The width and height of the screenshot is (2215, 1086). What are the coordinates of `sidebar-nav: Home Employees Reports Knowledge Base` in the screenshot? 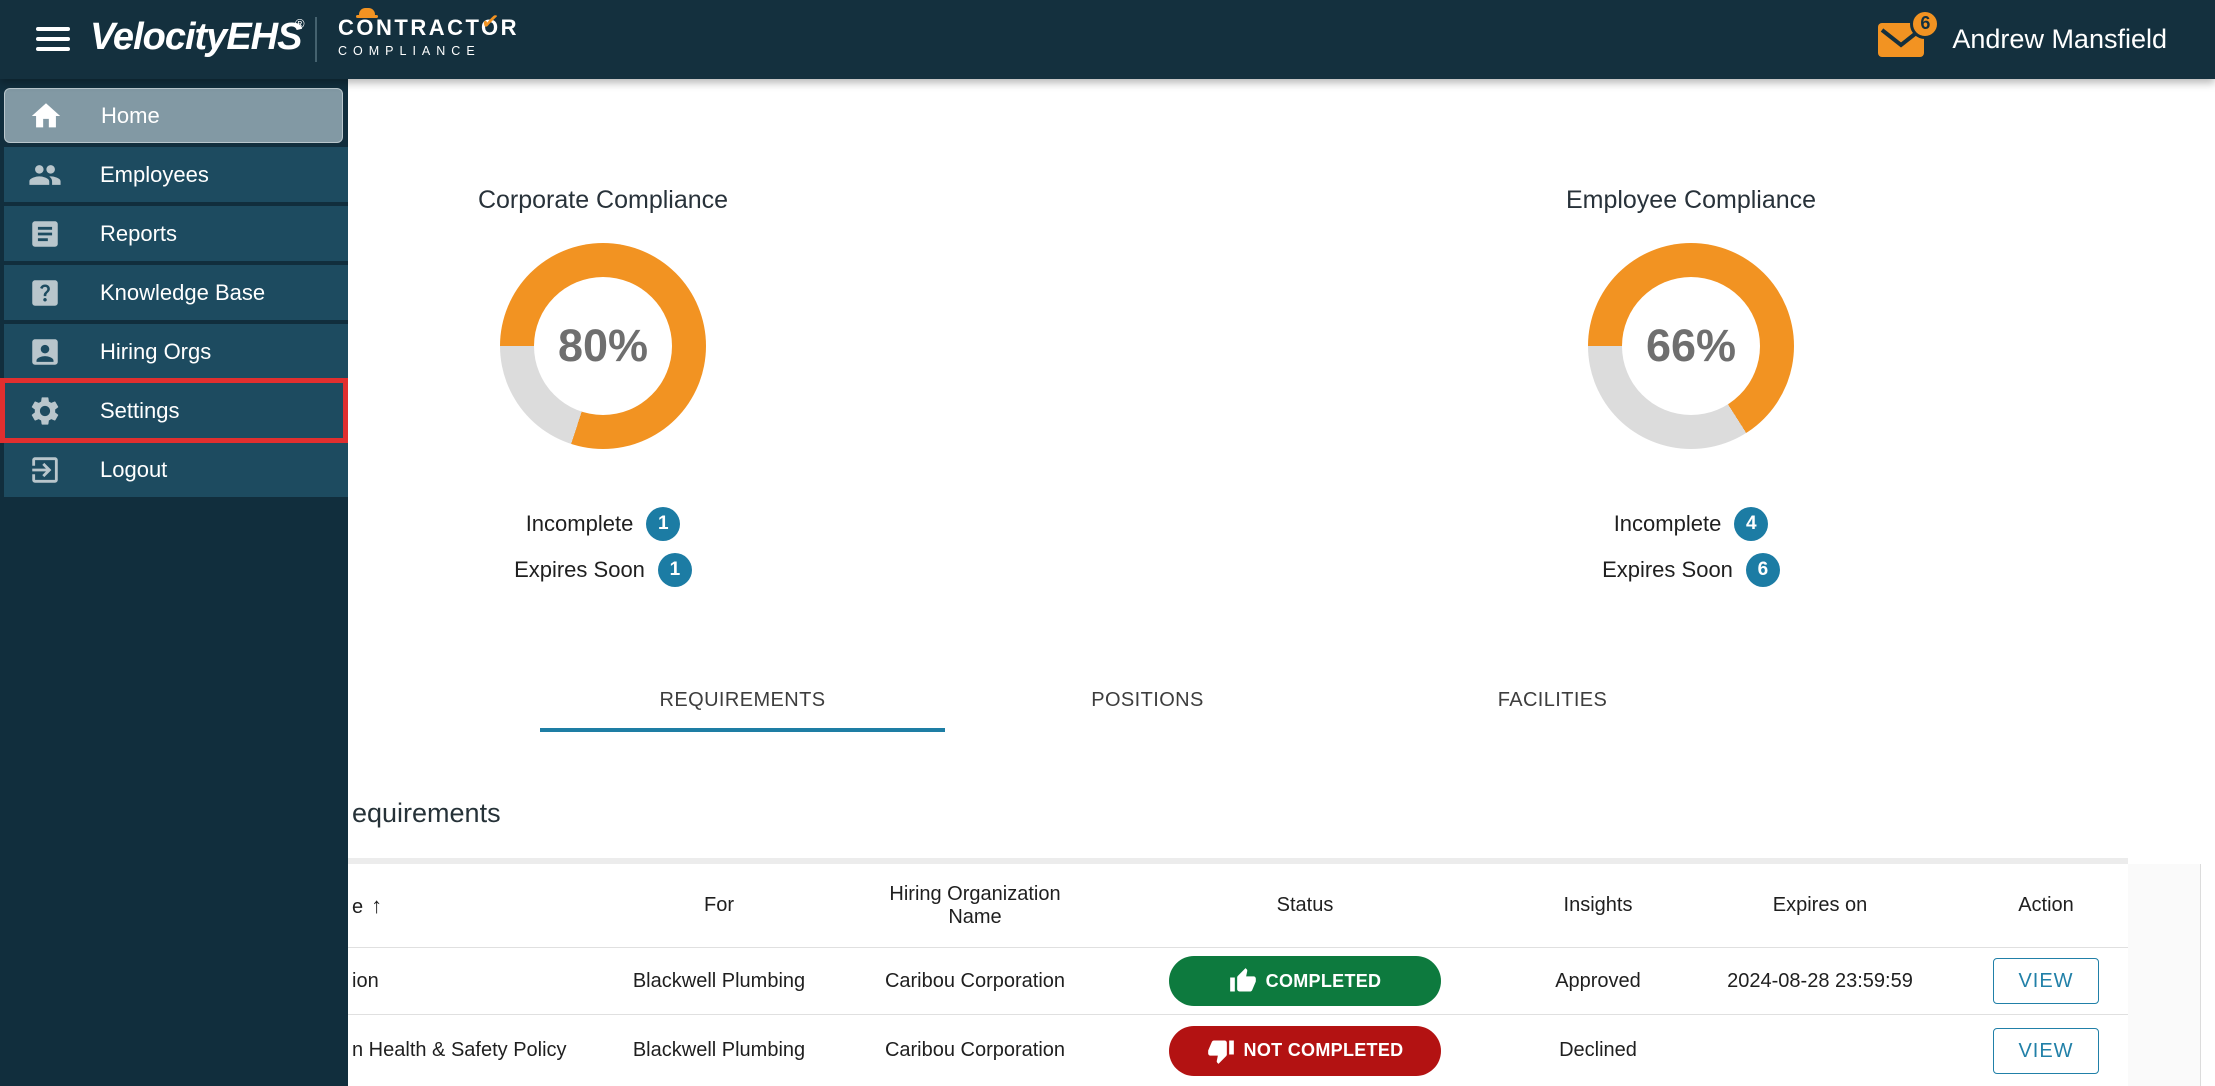 It's located at (174, 582).